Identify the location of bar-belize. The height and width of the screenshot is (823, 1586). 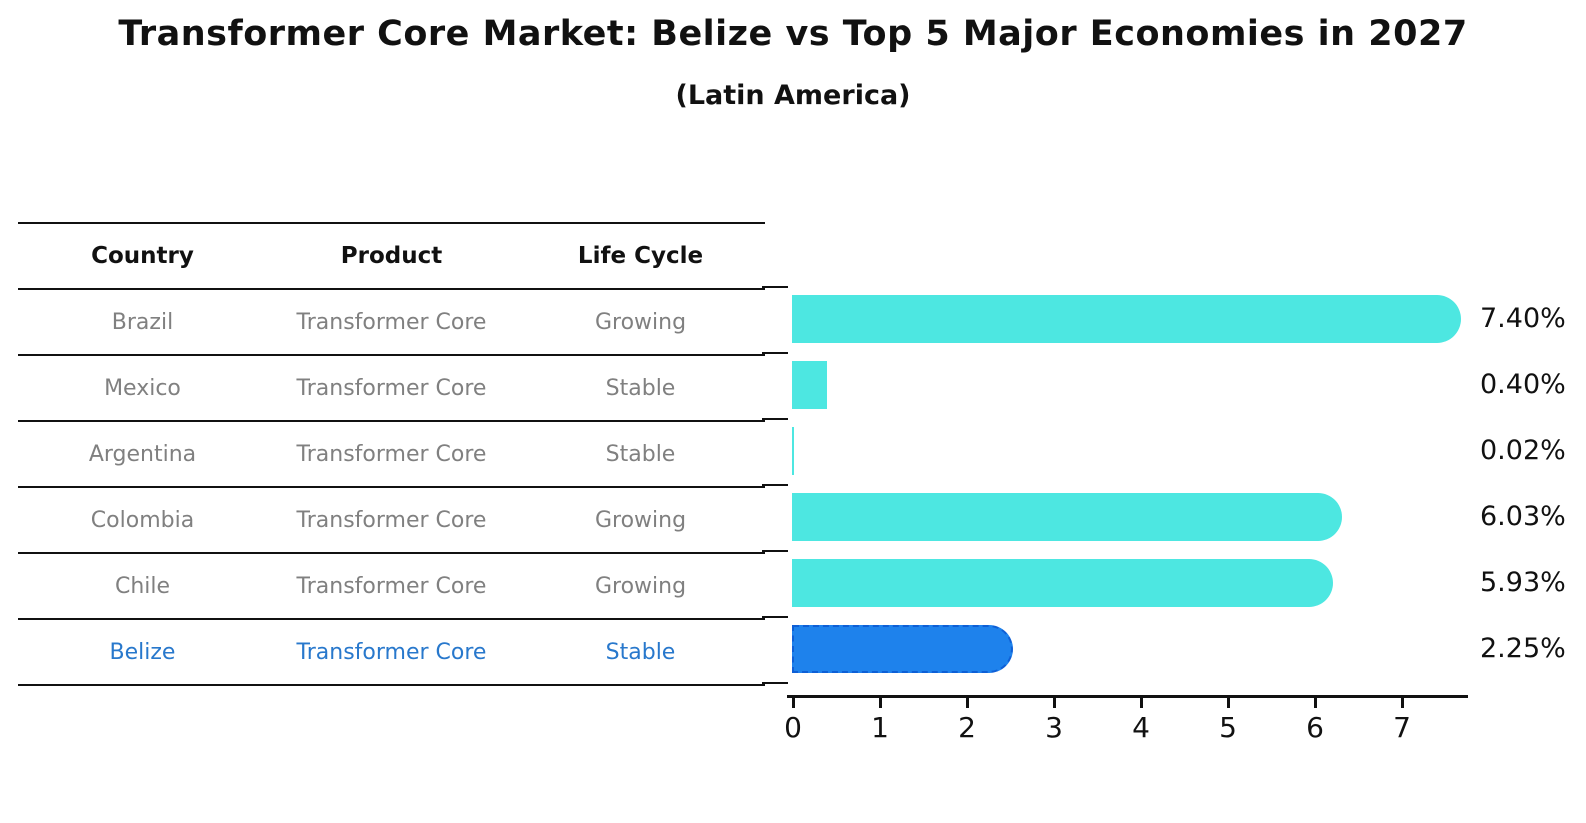
(902, 649).